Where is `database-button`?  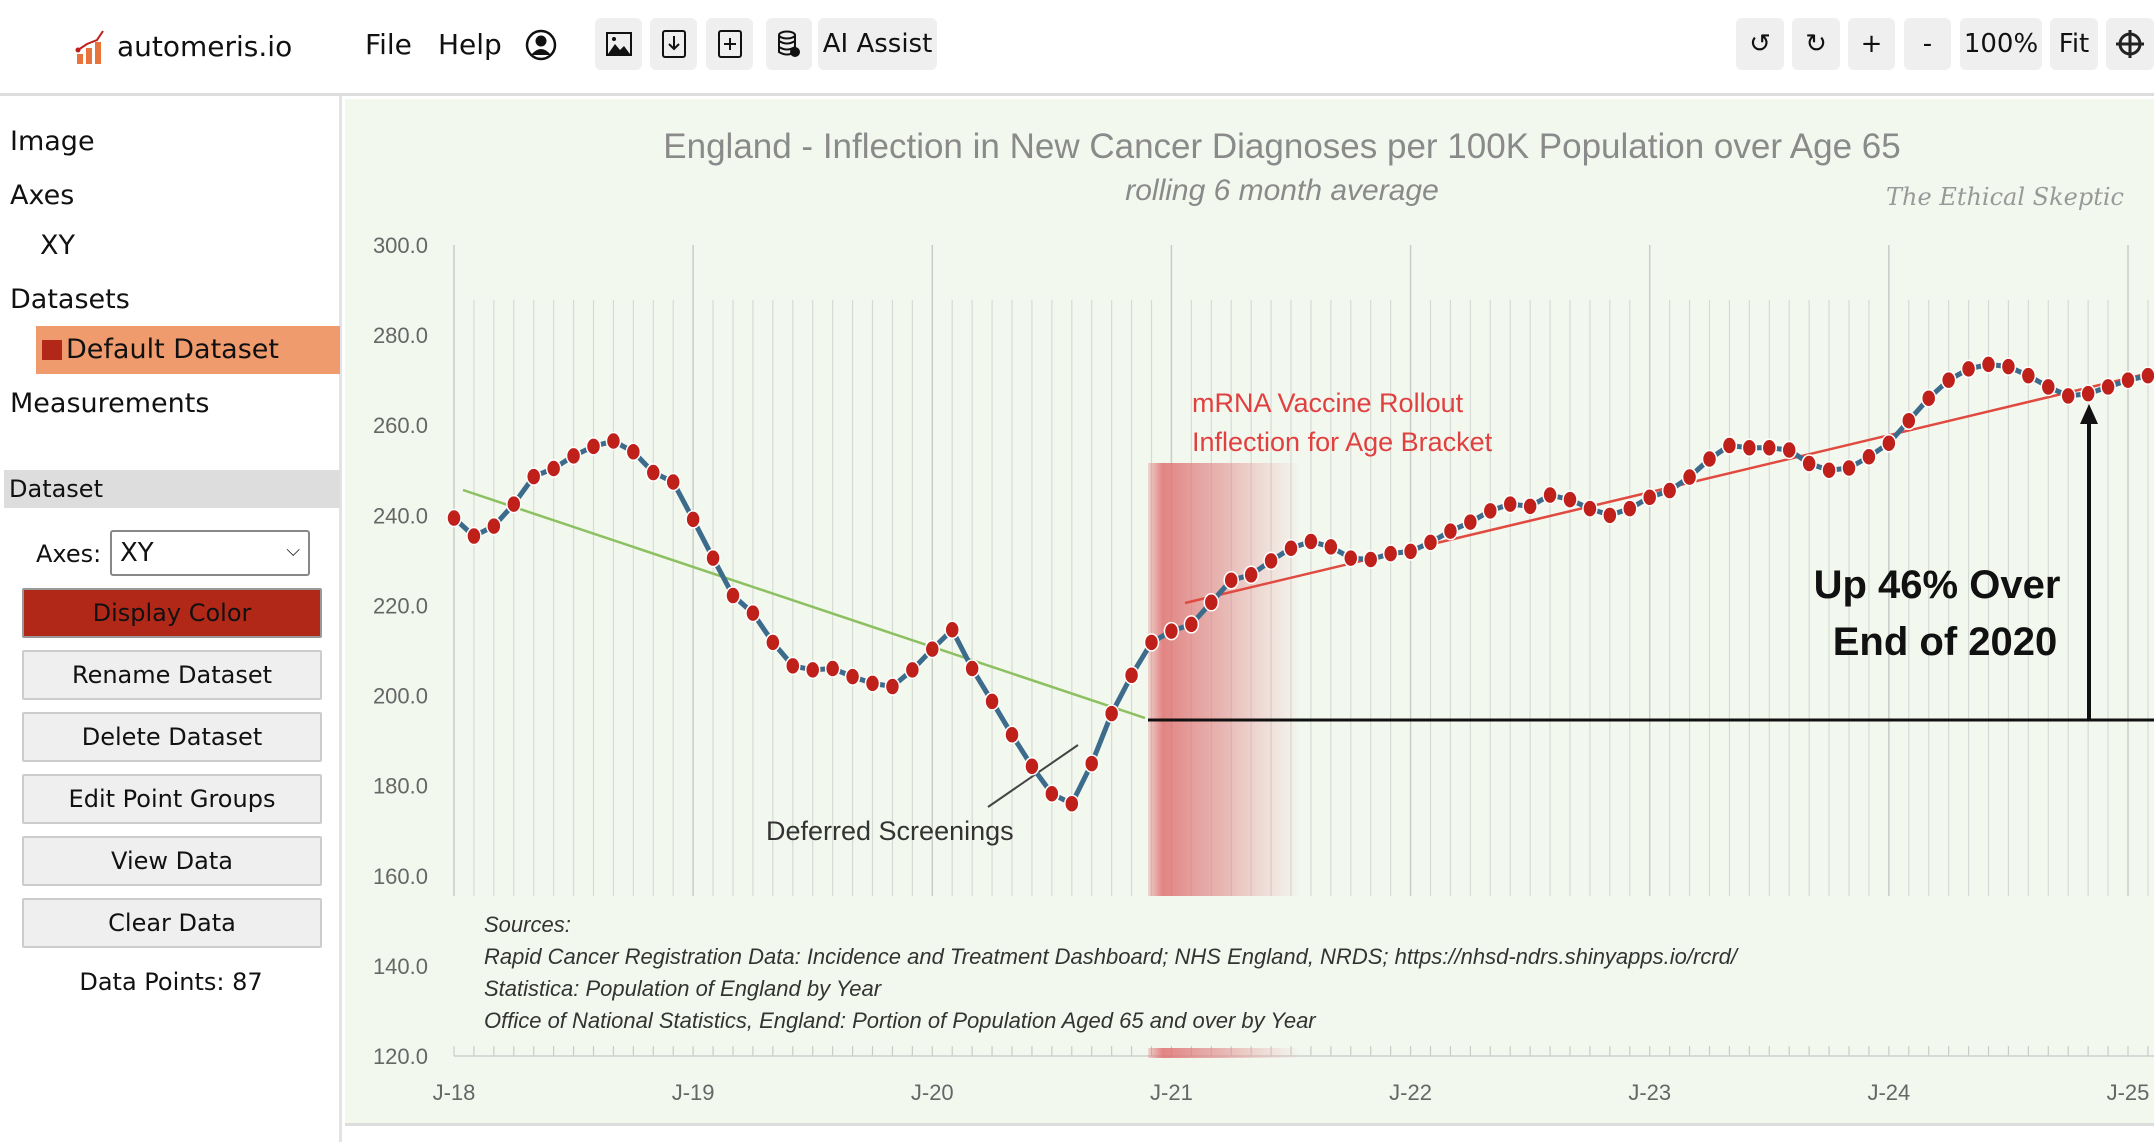 database-button is located at coordinates (789, 44).